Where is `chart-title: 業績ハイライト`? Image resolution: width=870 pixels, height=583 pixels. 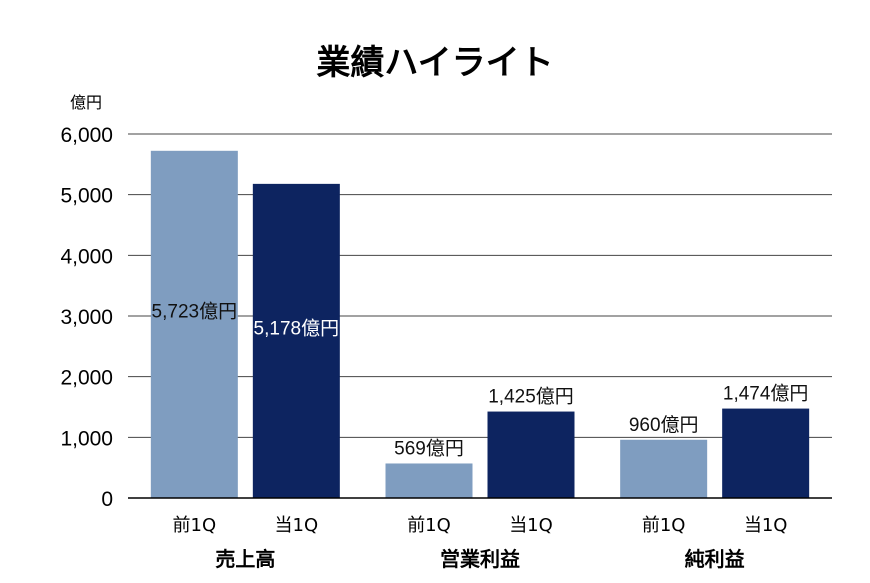 chart-title: 業績ハイライト is located at coordinates (434, 63).